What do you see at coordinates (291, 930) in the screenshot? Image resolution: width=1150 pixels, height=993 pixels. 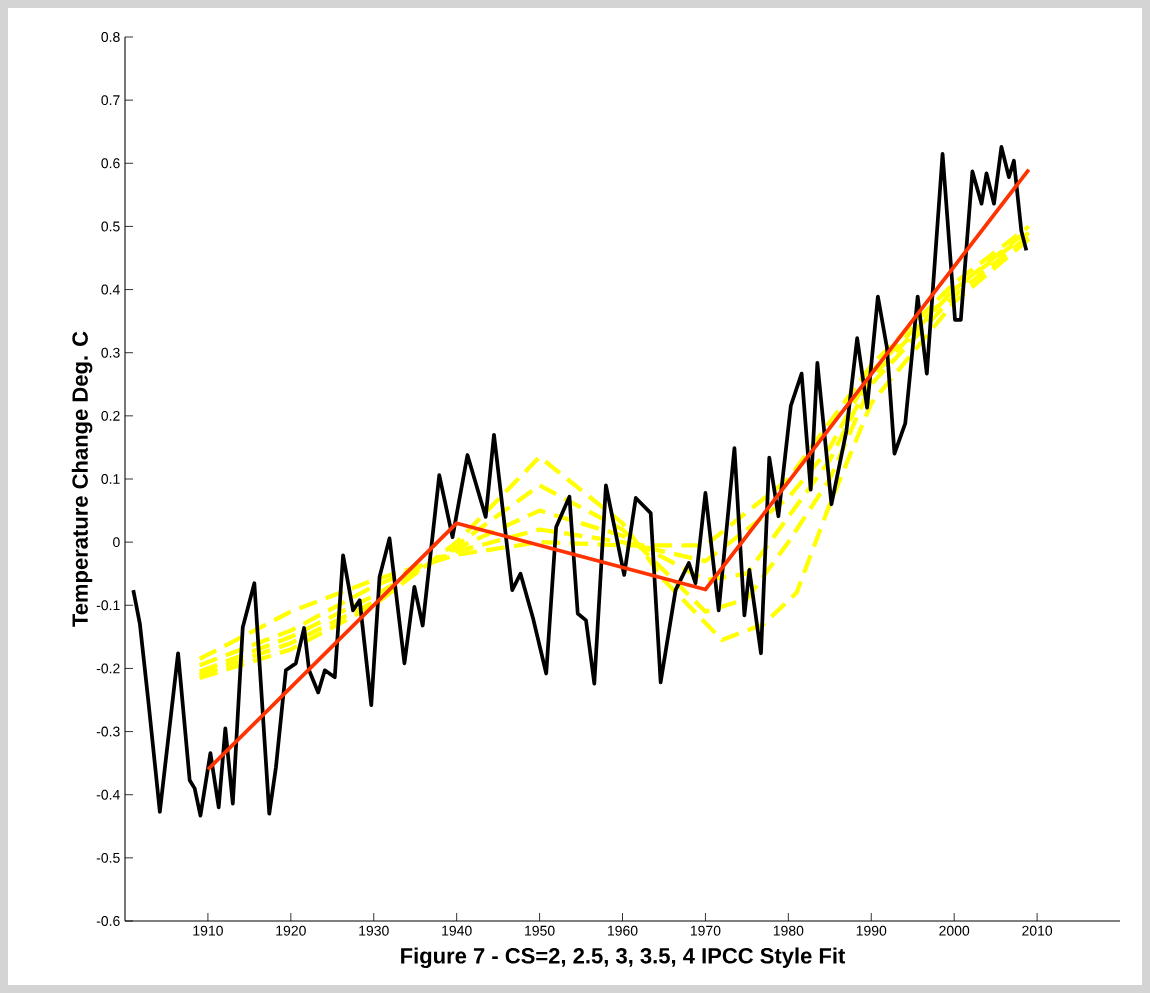 I see `x-tick-label: 1920` at bounding box center [291, 930].